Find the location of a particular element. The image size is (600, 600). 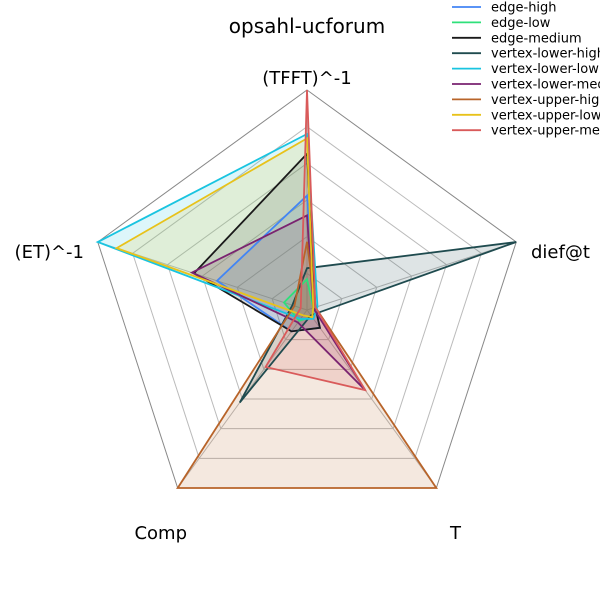

legend-label: vertex-lower-low is located at coordinates (545, 69).